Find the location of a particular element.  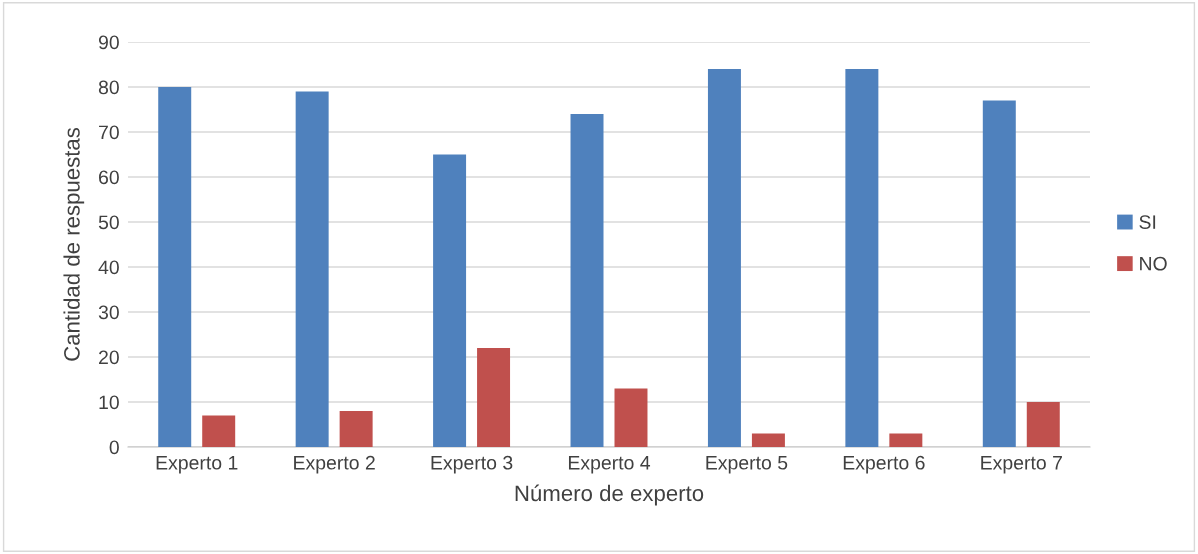

y-tick-label: 0 is located at coordinates (114, 447).